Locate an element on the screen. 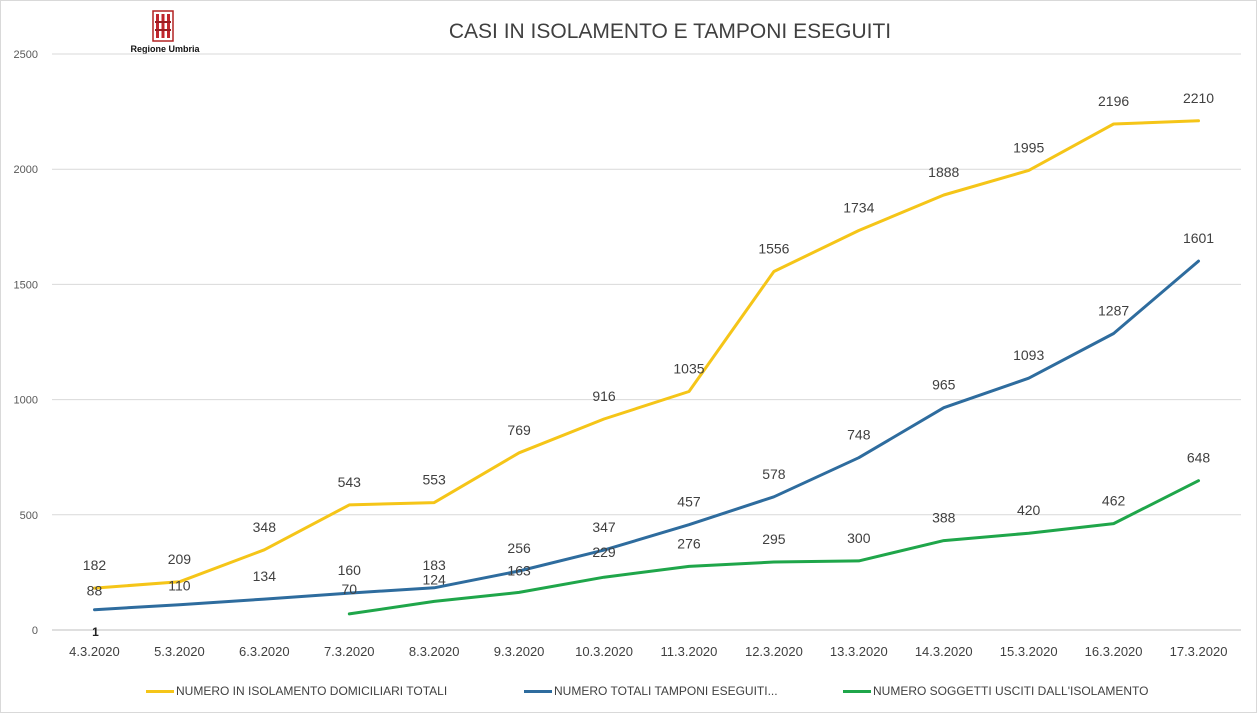  chart-title: CASI IN ISOLAMENTO E TAMPONI ESEGUITI is located at coordinates (670, 31).